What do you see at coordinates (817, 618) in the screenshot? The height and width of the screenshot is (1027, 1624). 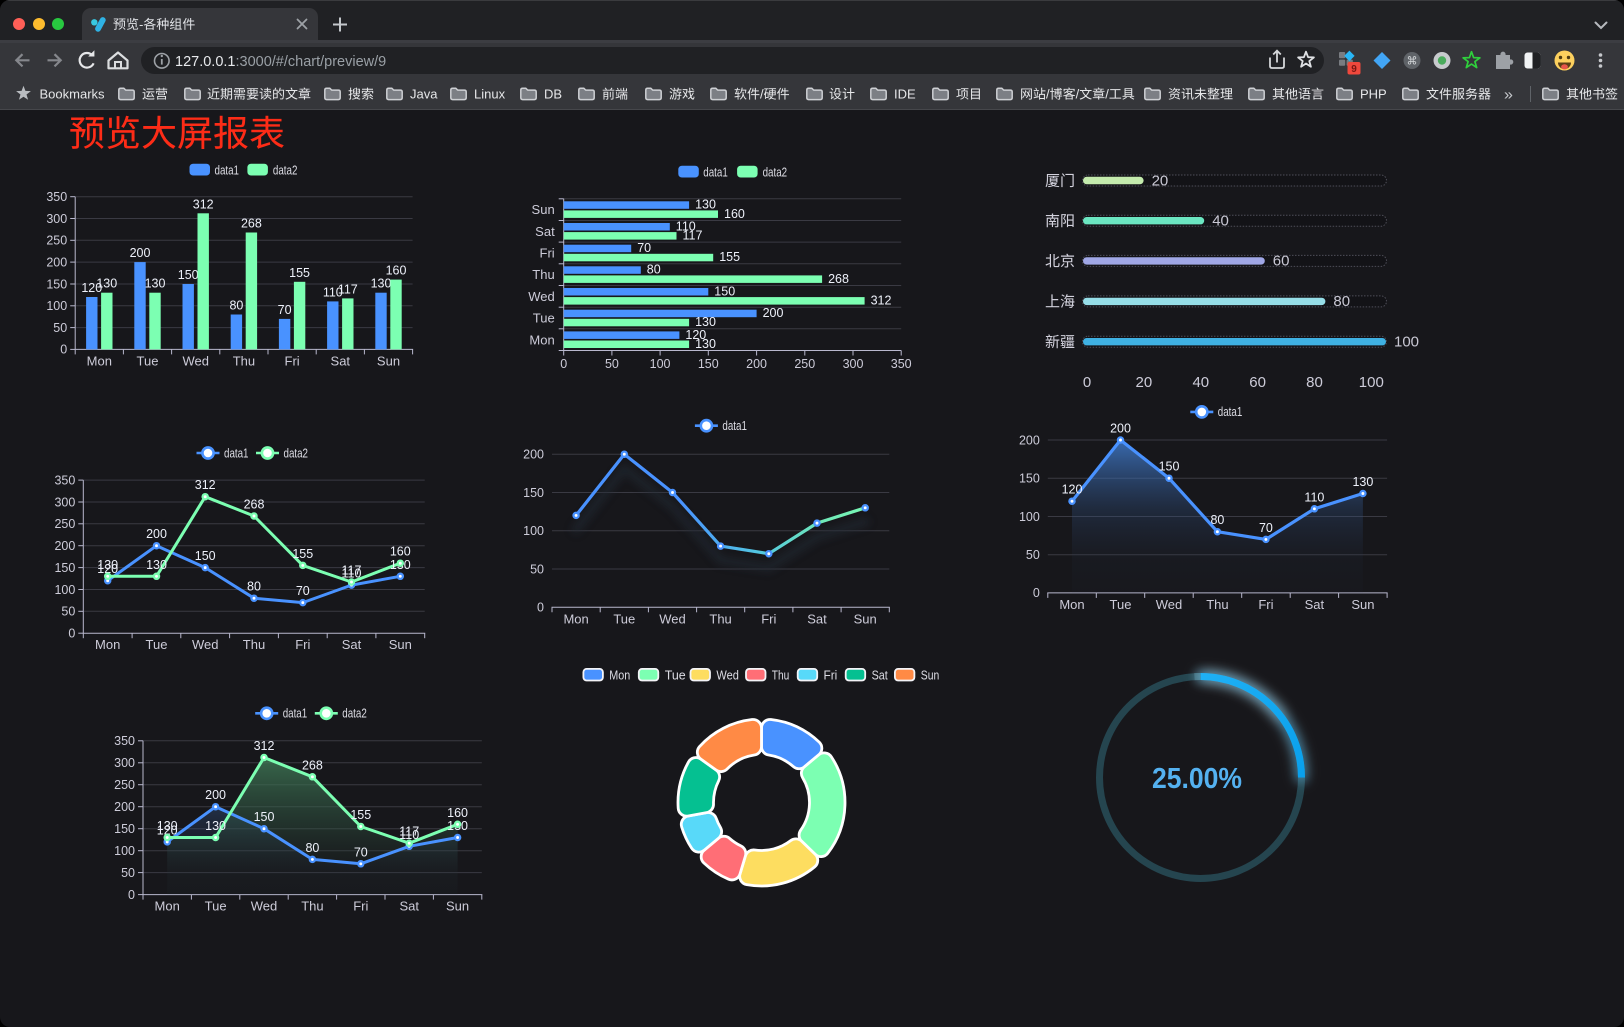 I see `svg-text: Sat` at bounding box center [817, 618].